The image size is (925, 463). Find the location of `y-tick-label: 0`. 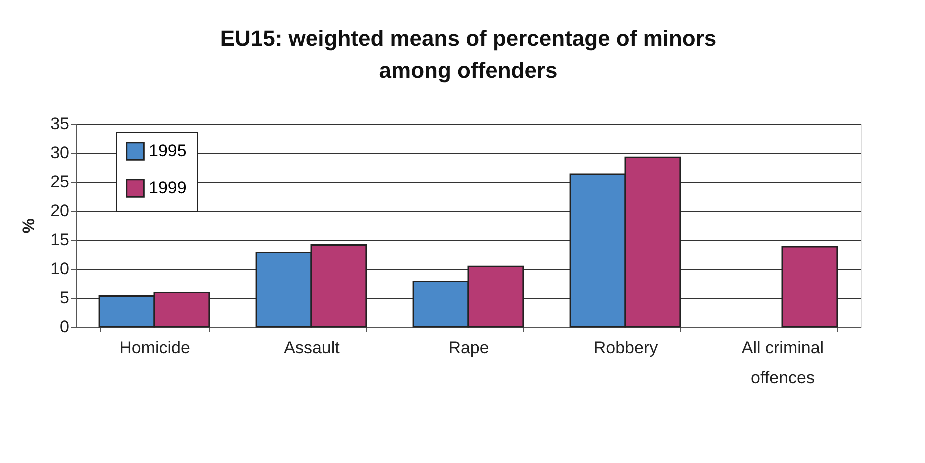

y-tick-label: 0 is located at coordinates (65, 327).